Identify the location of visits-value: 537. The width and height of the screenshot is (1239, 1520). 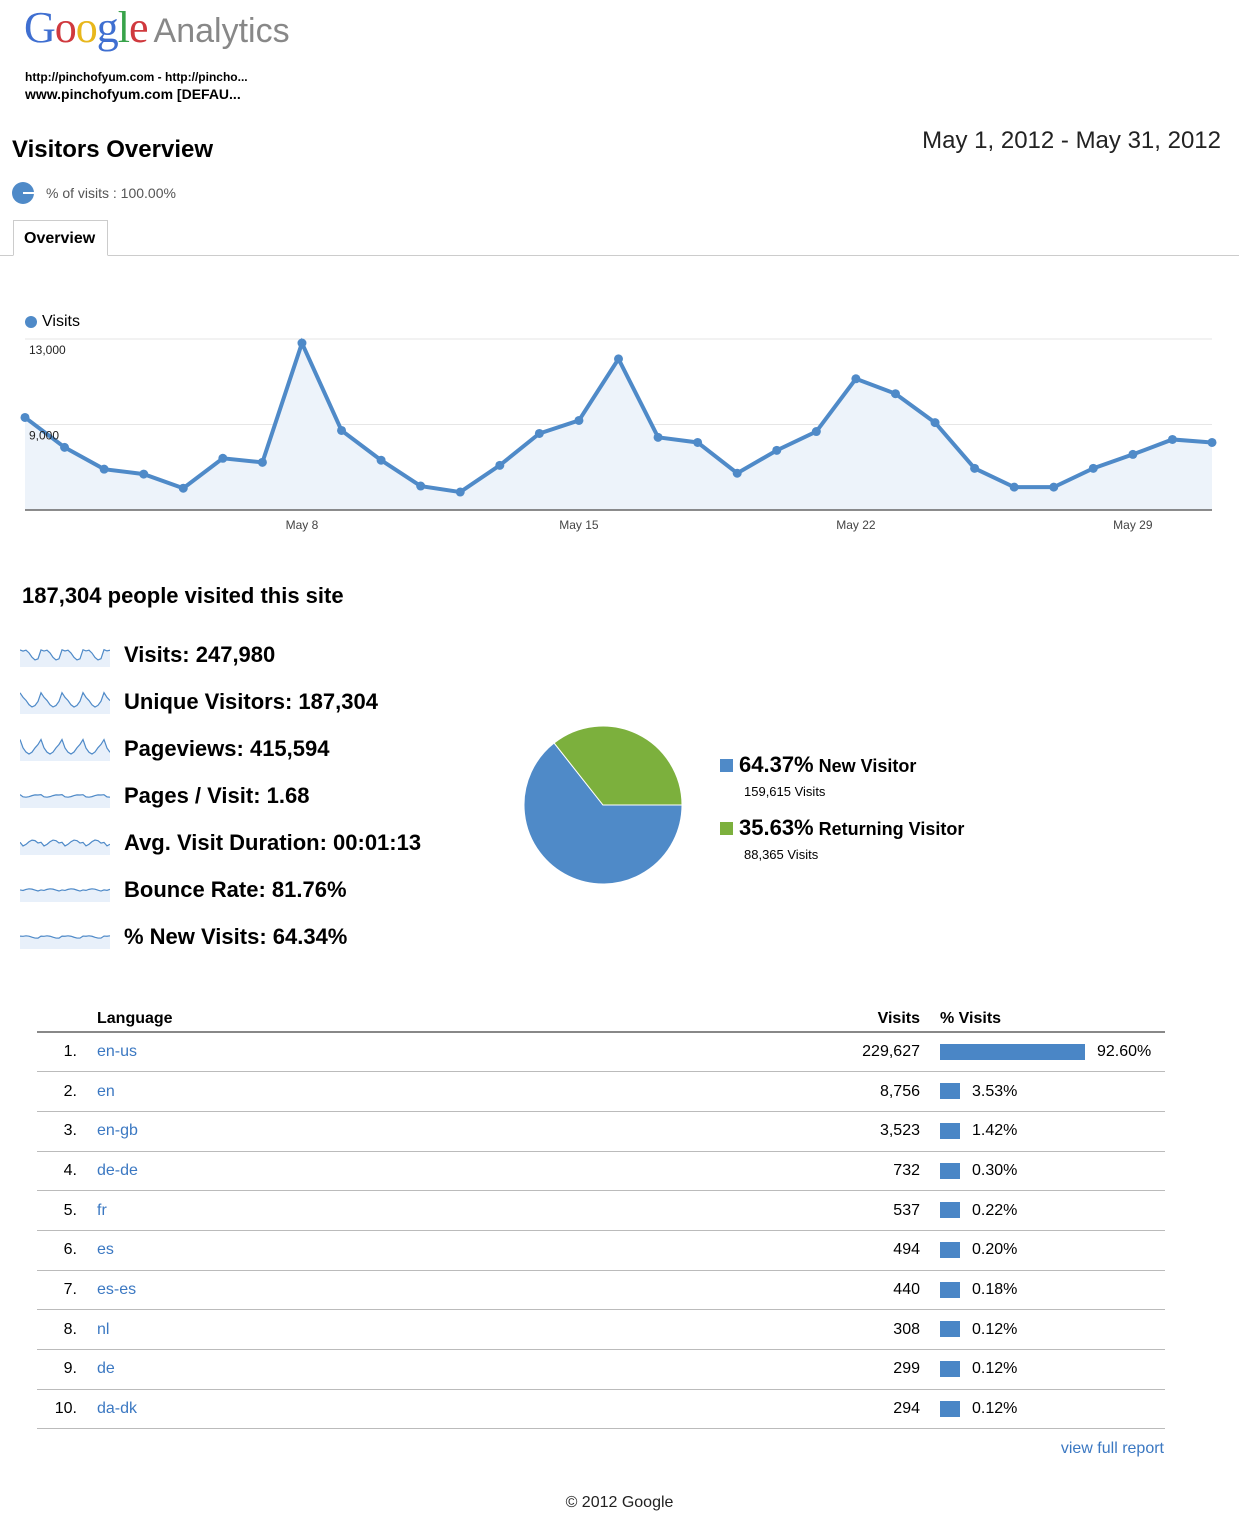
(880, 1210).